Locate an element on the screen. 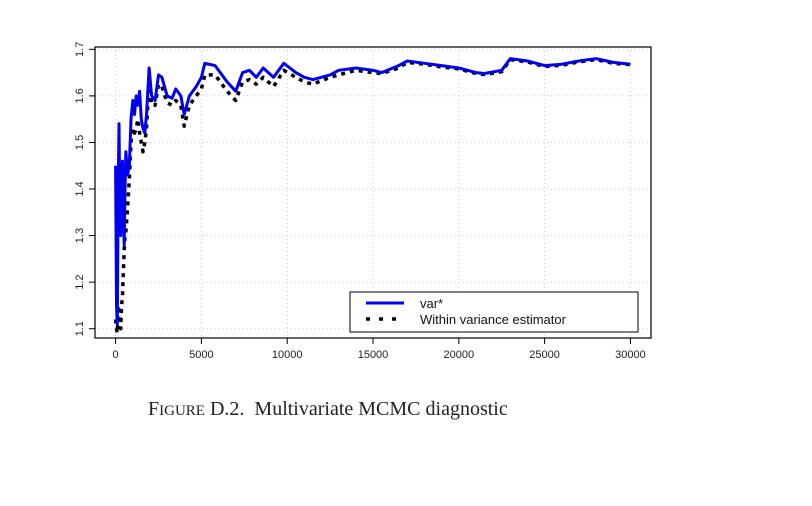  y-tick-label: 1.1 is located at coordinates (80, 328).